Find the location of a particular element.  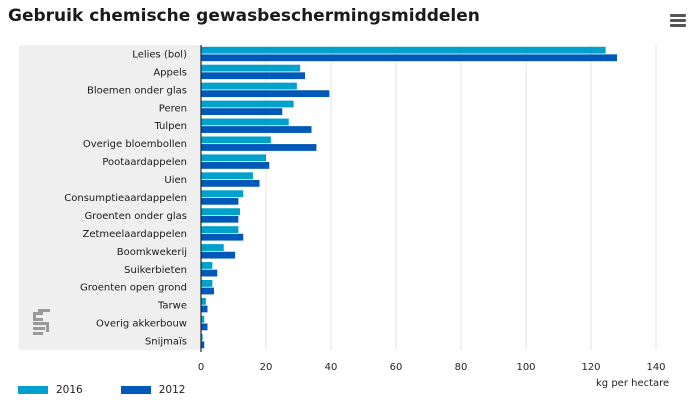

bar-appels-2016 is located at coordinates (251, 68).